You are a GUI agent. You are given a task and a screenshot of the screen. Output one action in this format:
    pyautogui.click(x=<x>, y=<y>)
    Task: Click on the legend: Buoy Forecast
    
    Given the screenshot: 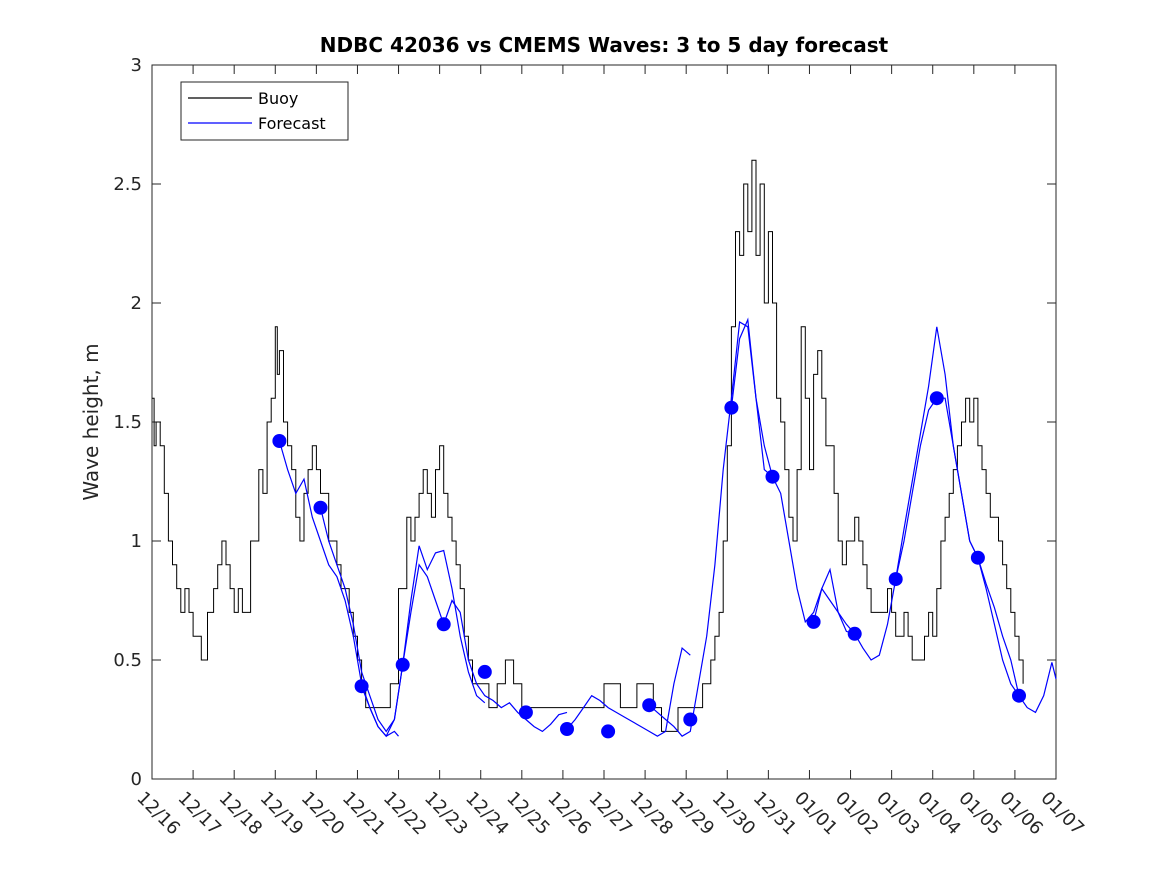 What is the action you would take?
    pyautogui.click(x=264, y=111)
    